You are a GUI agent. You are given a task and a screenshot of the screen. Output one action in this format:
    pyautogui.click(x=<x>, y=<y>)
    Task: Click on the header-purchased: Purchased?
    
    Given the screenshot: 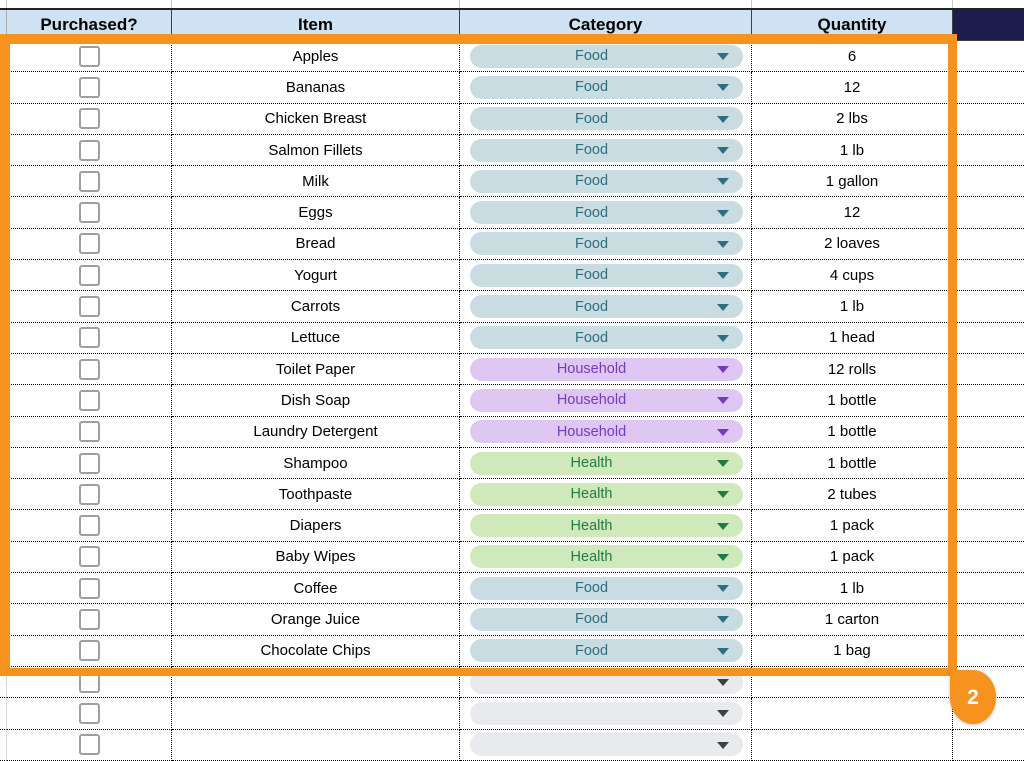 What is the action you would take?
    pyautogui.click(x=89, y=25)
    